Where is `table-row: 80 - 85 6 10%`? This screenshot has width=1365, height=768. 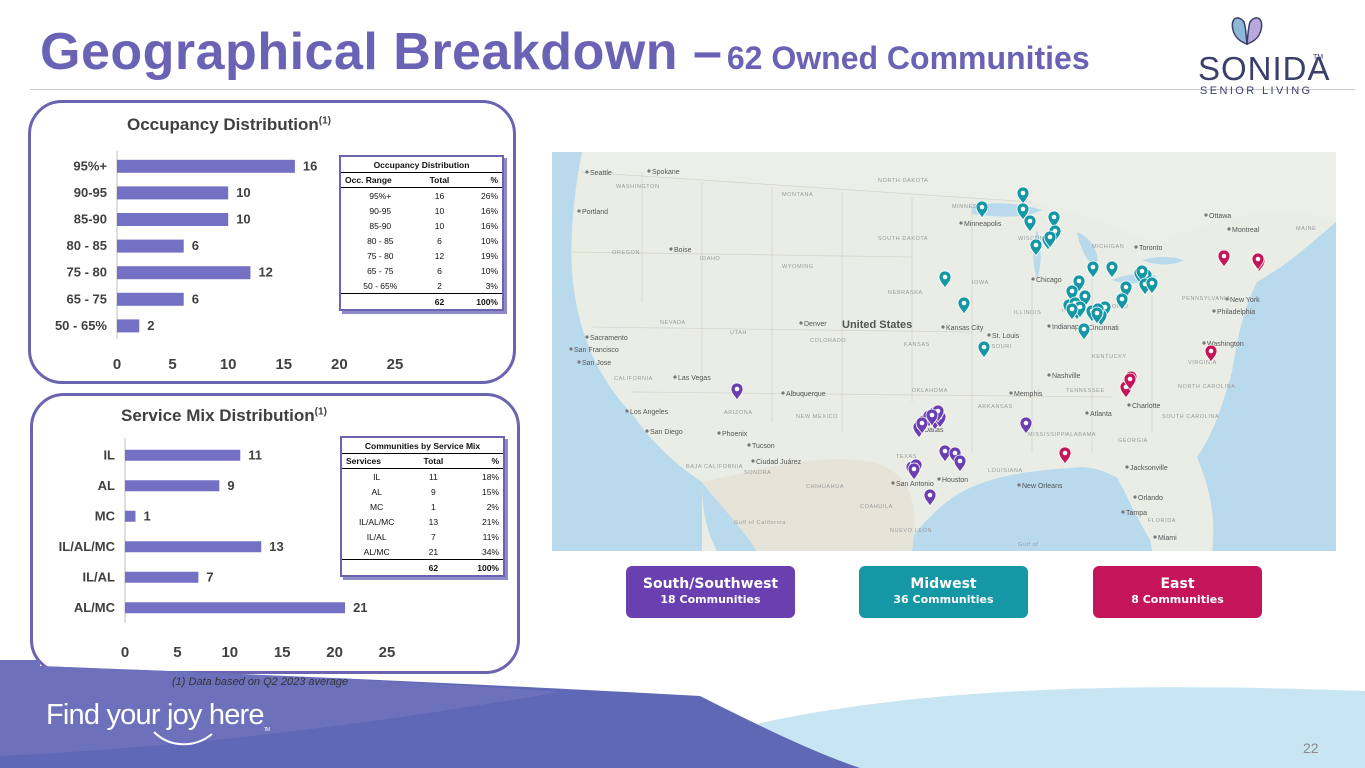
table-row: 80 - 85 6 10% is located at coordinates (421, 240).